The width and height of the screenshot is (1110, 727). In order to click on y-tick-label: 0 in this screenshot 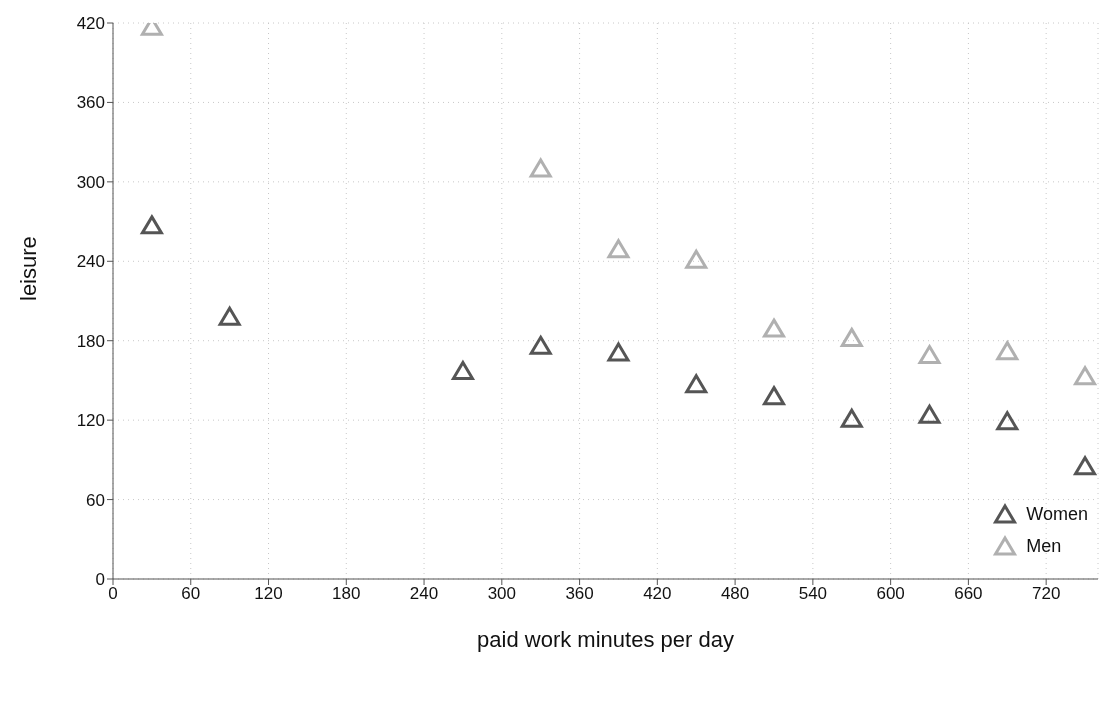, I will do `click(100, 580)`.